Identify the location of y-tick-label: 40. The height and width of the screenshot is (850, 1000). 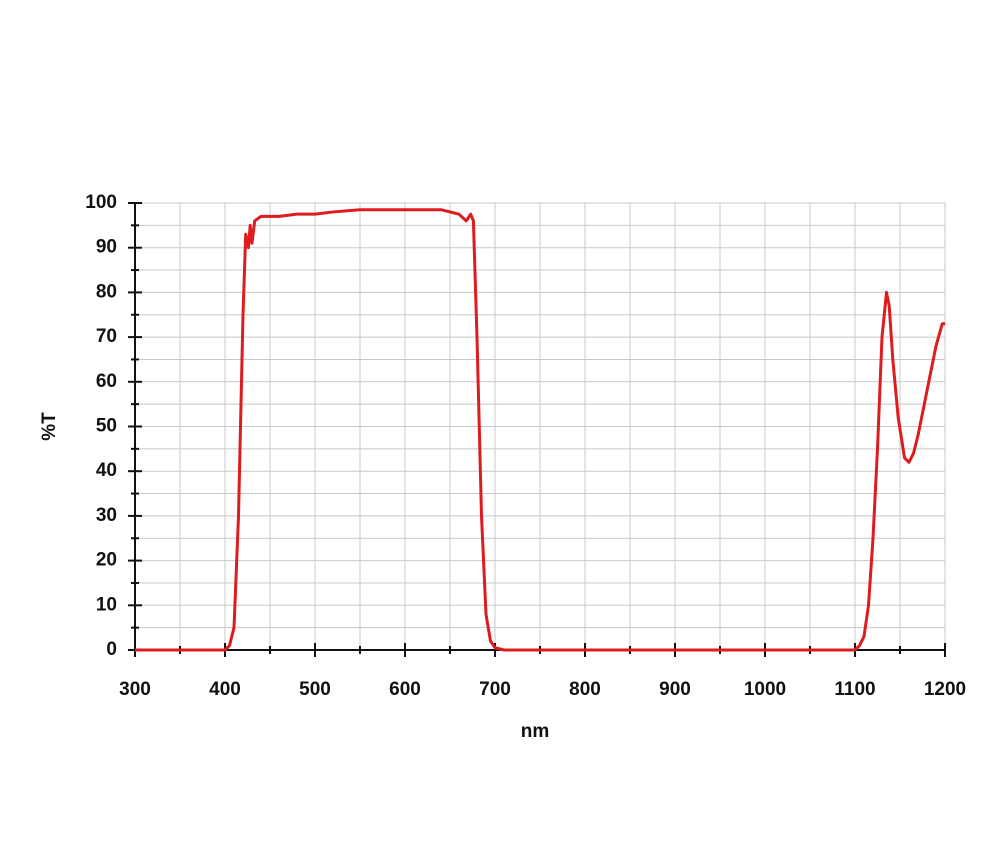
(106, 470).